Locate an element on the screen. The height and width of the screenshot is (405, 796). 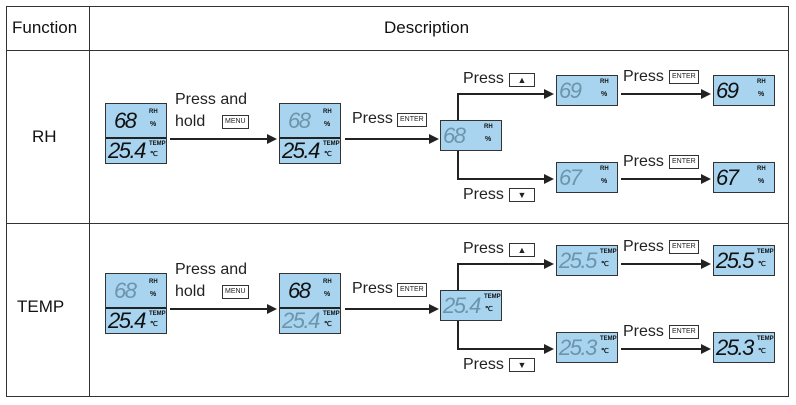
lcd-start: 68 RH% 25.4 TEMP ℃ is located at coordinates (136, 133).